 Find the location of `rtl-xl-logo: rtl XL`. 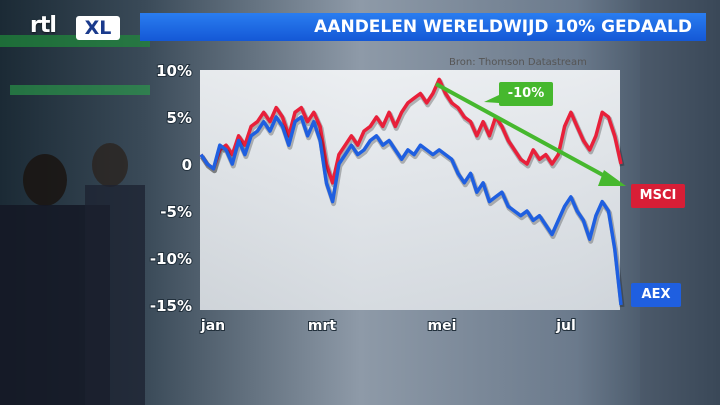

rtl-xl-logo: rtl XL is located at coordinates (76, 28).